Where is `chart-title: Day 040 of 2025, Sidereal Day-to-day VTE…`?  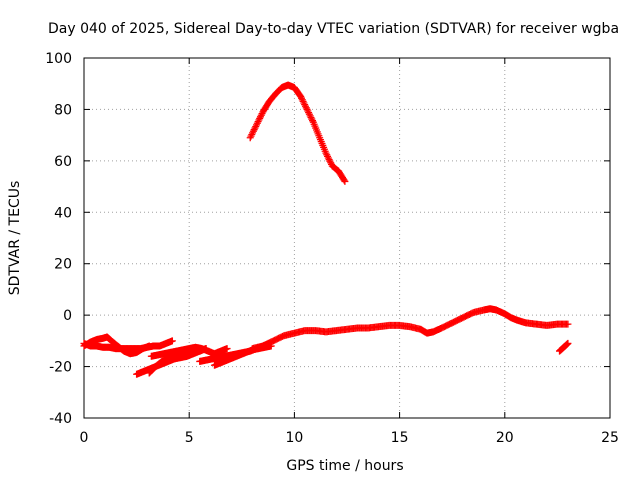 chart-title: Day 040 of 2025, Sidereal Day-to-day VTE… is located at coordinates (333, 29).